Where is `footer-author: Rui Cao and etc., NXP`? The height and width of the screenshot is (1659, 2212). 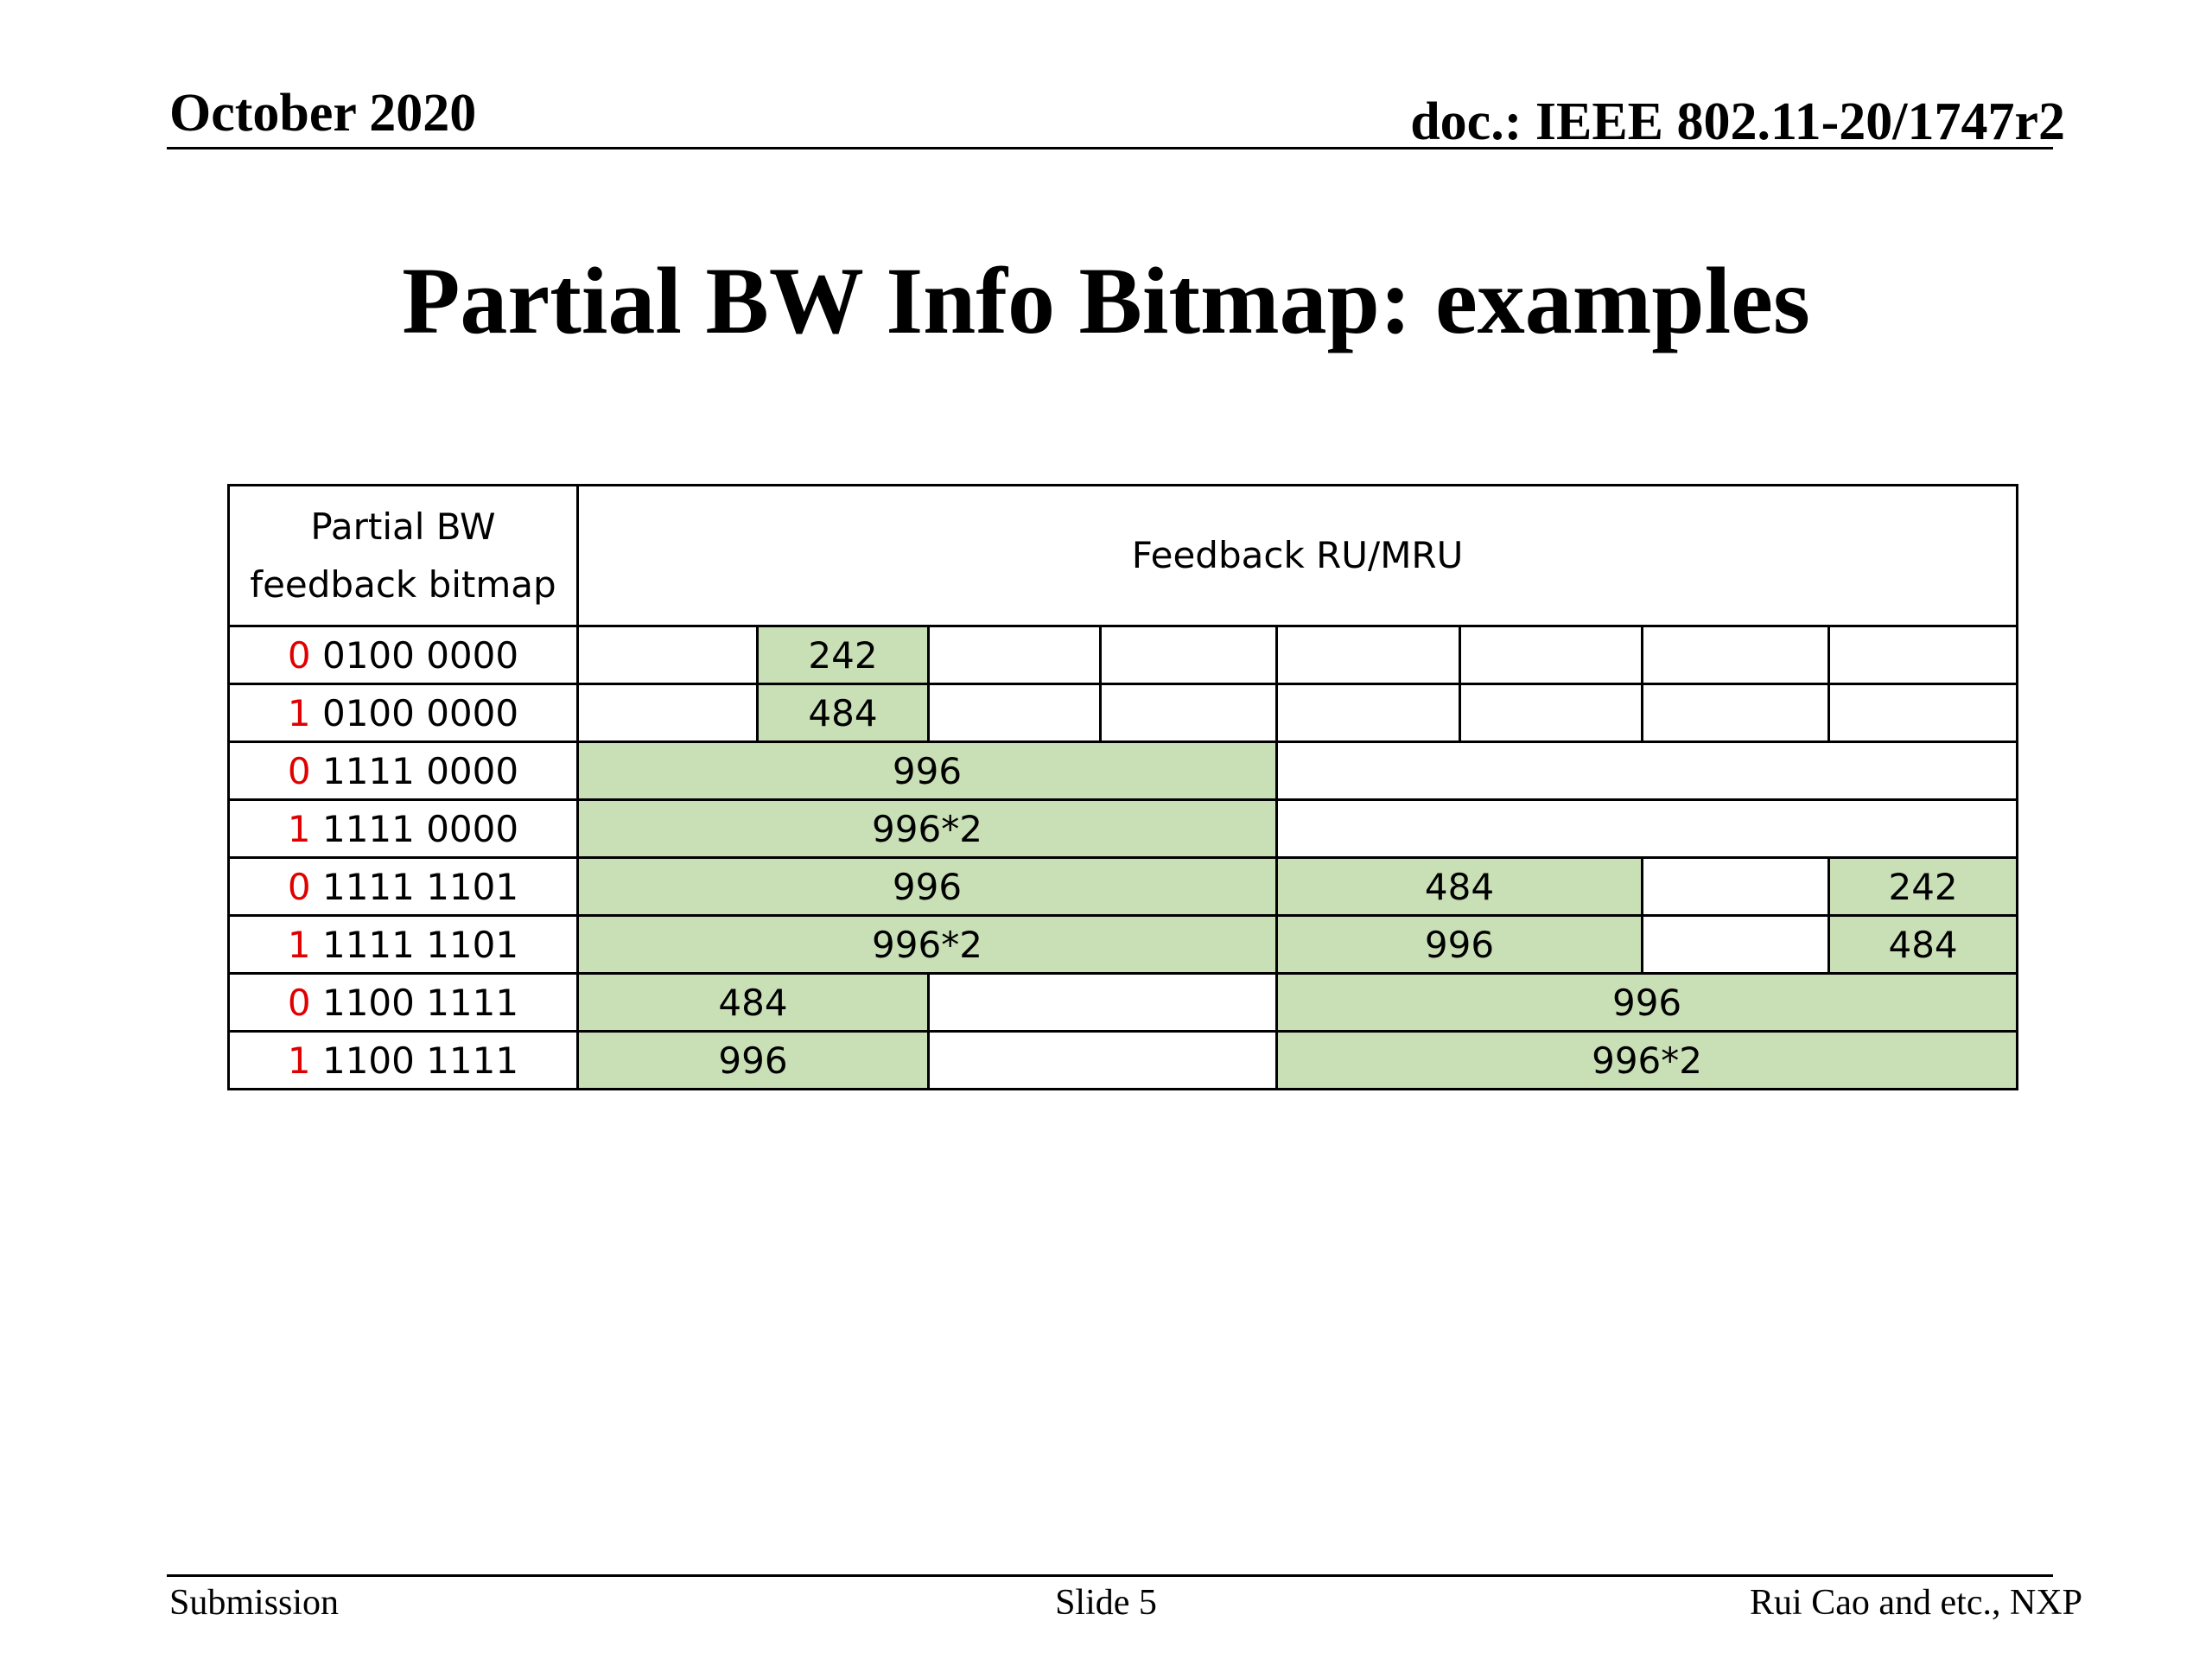 footer-author: Rui Cao and etc., NXP is located at coordinates (1916, 1603).